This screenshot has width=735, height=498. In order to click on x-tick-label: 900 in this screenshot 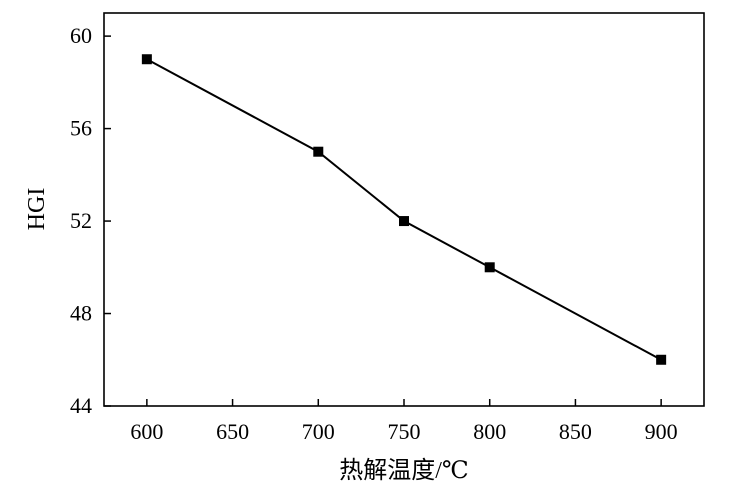, I will do `click(661, 431)`.